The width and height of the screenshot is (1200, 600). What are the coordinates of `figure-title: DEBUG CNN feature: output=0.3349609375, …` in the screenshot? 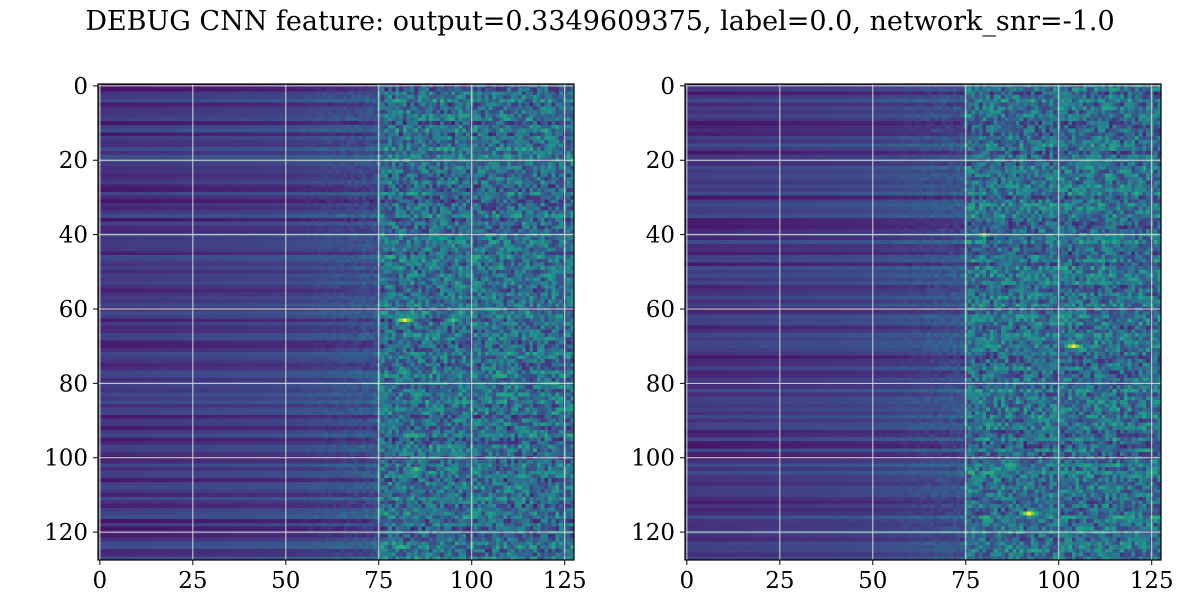 It's located at (600, 21).